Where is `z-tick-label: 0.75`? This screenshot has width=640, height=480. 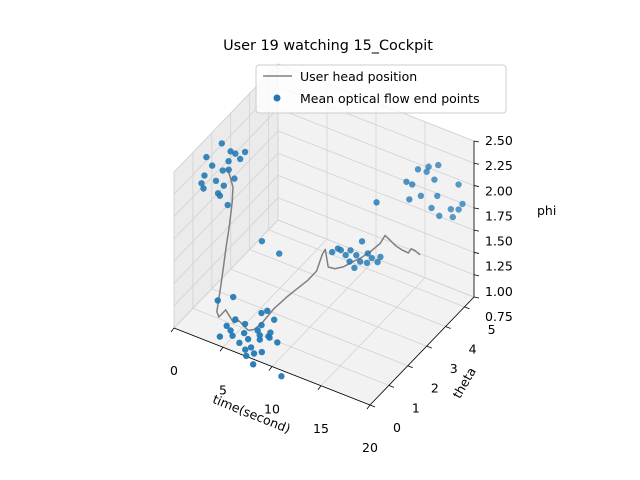
z-tick-label: 0.75 is located at coordinates (499, 316).